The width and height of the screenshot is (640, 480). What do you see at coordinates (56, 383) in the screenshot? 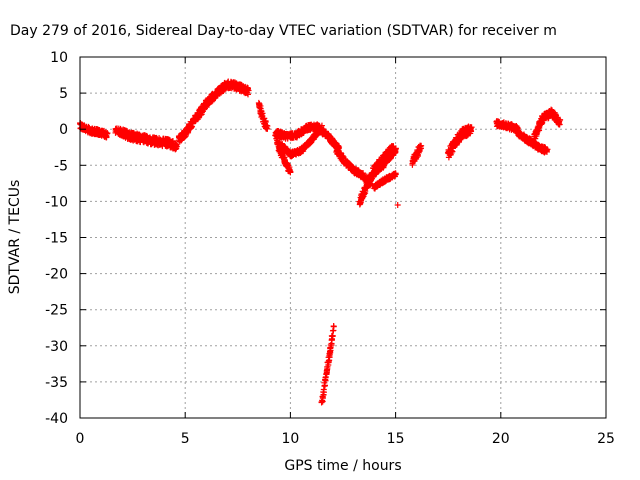
I see `y-tick-label: -35` at bounding box center [56, 383].